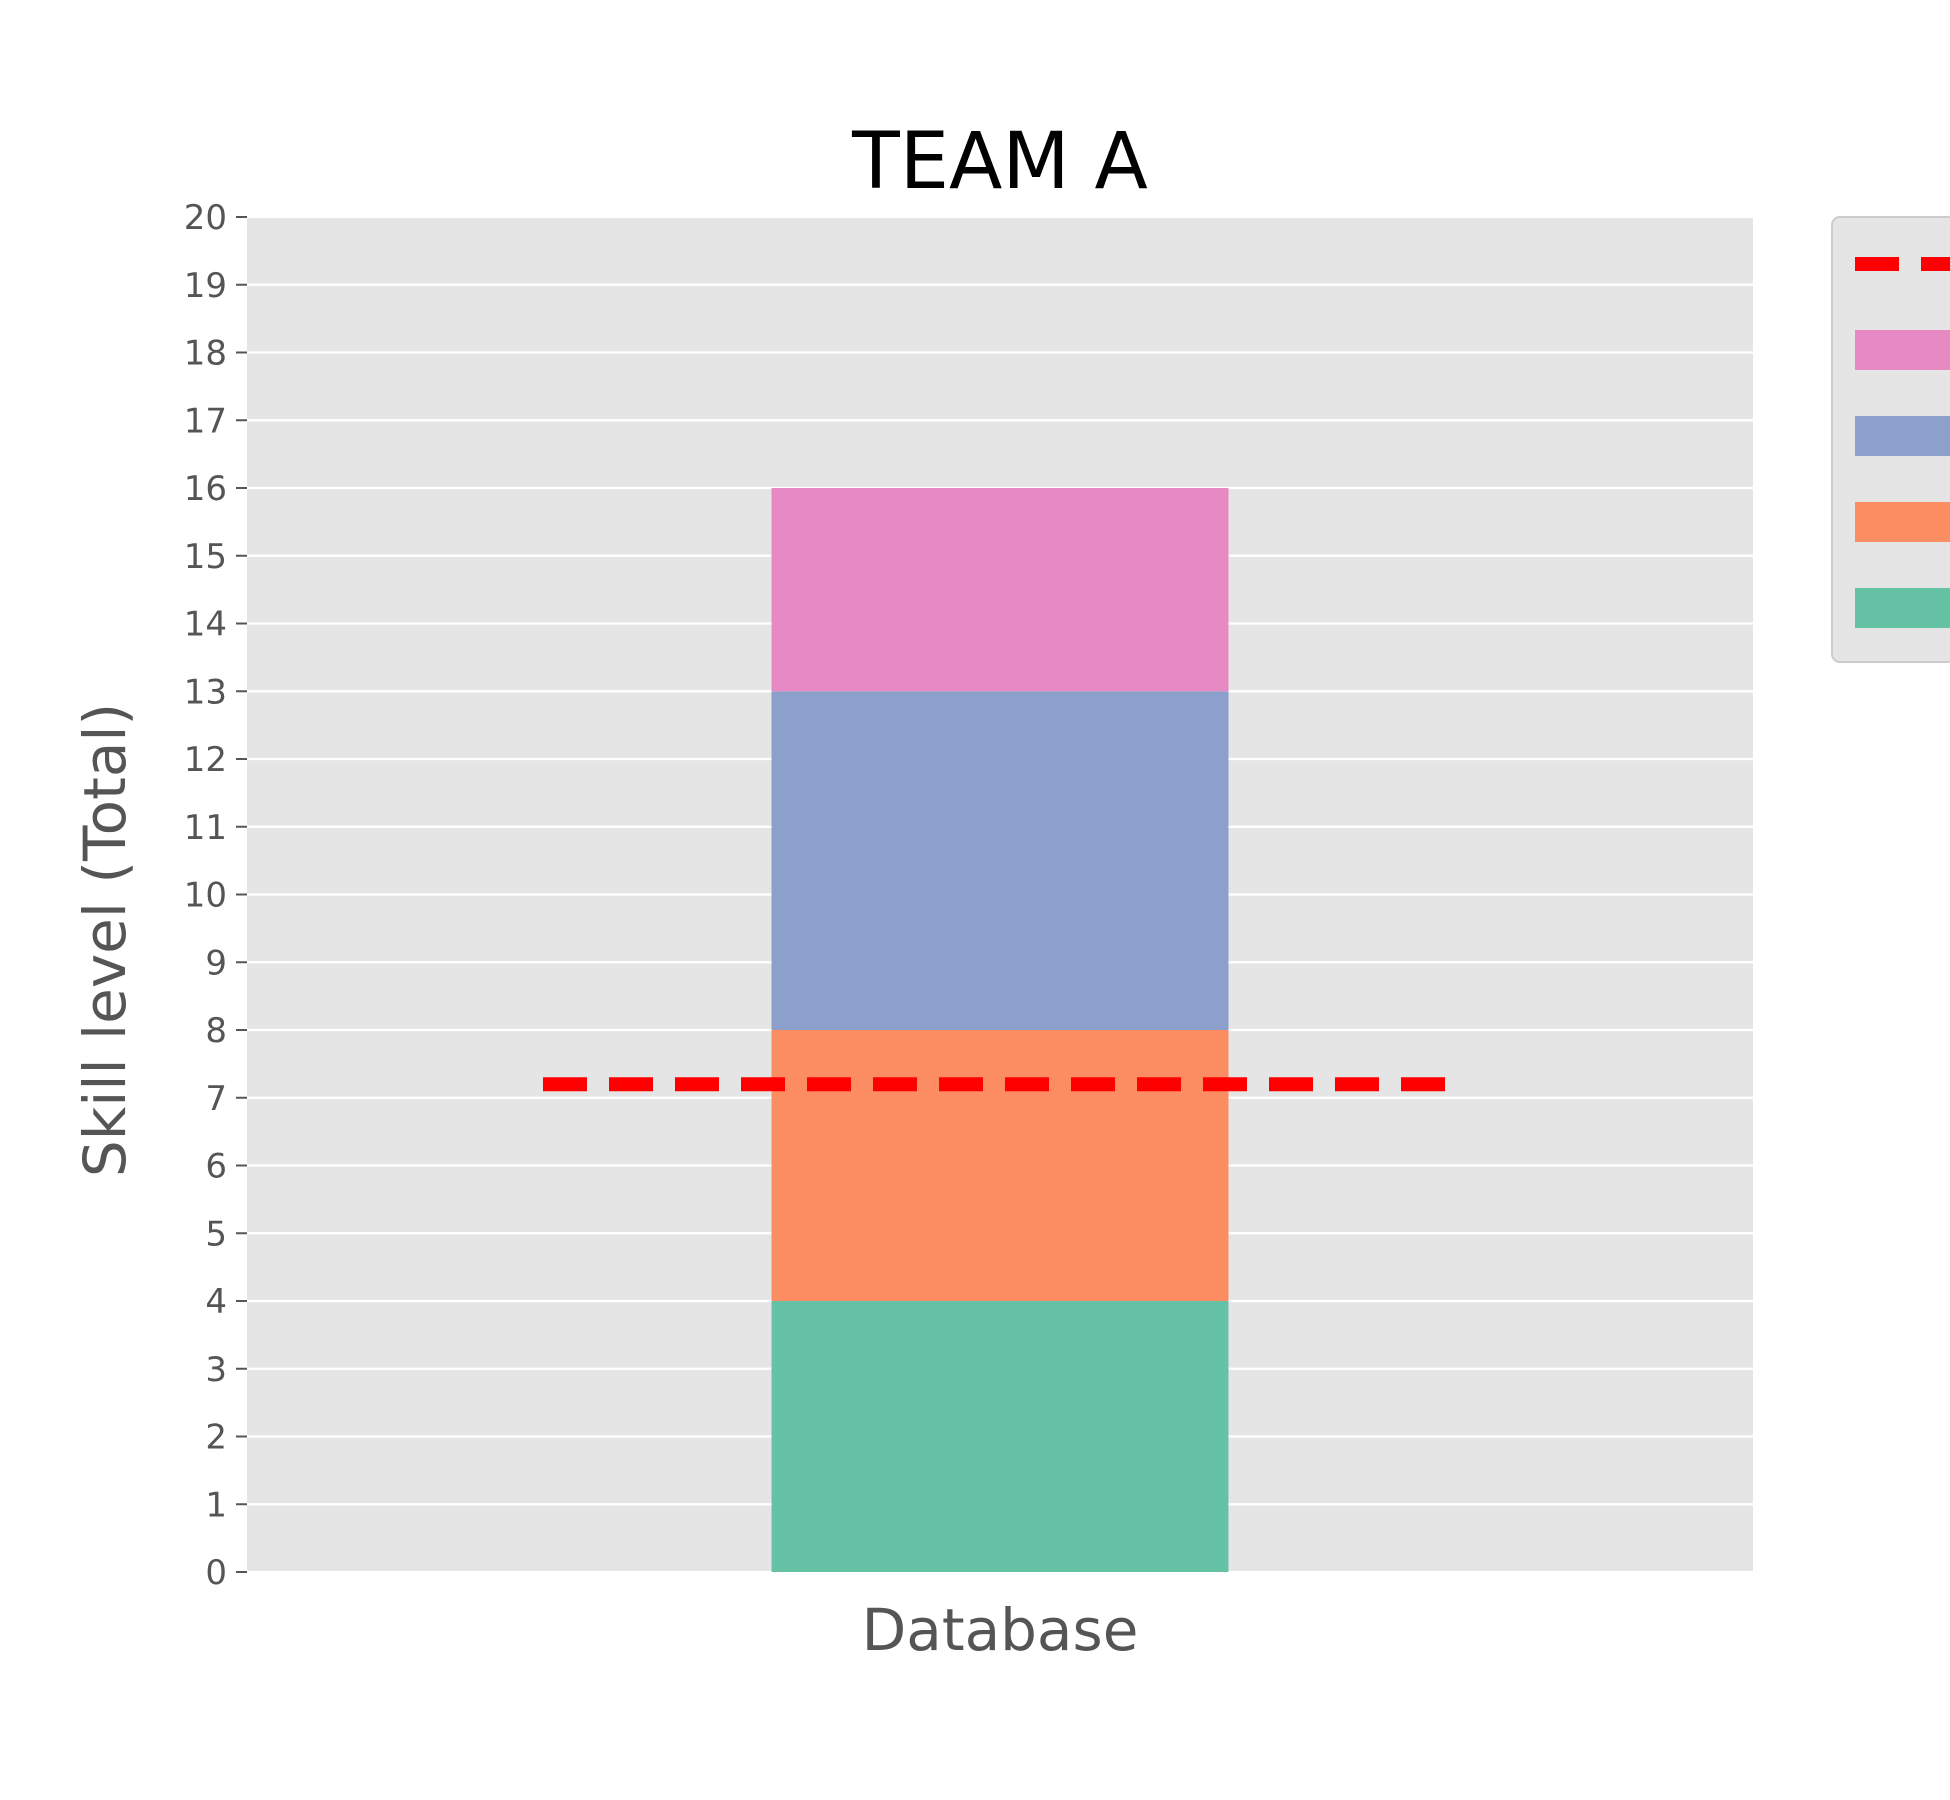 The image size is (1950, 1800). What do you see at coordinates (216, 1302) in the screenshot?
I see `y-tick-label: 4` at bounding box center [216, 1302].